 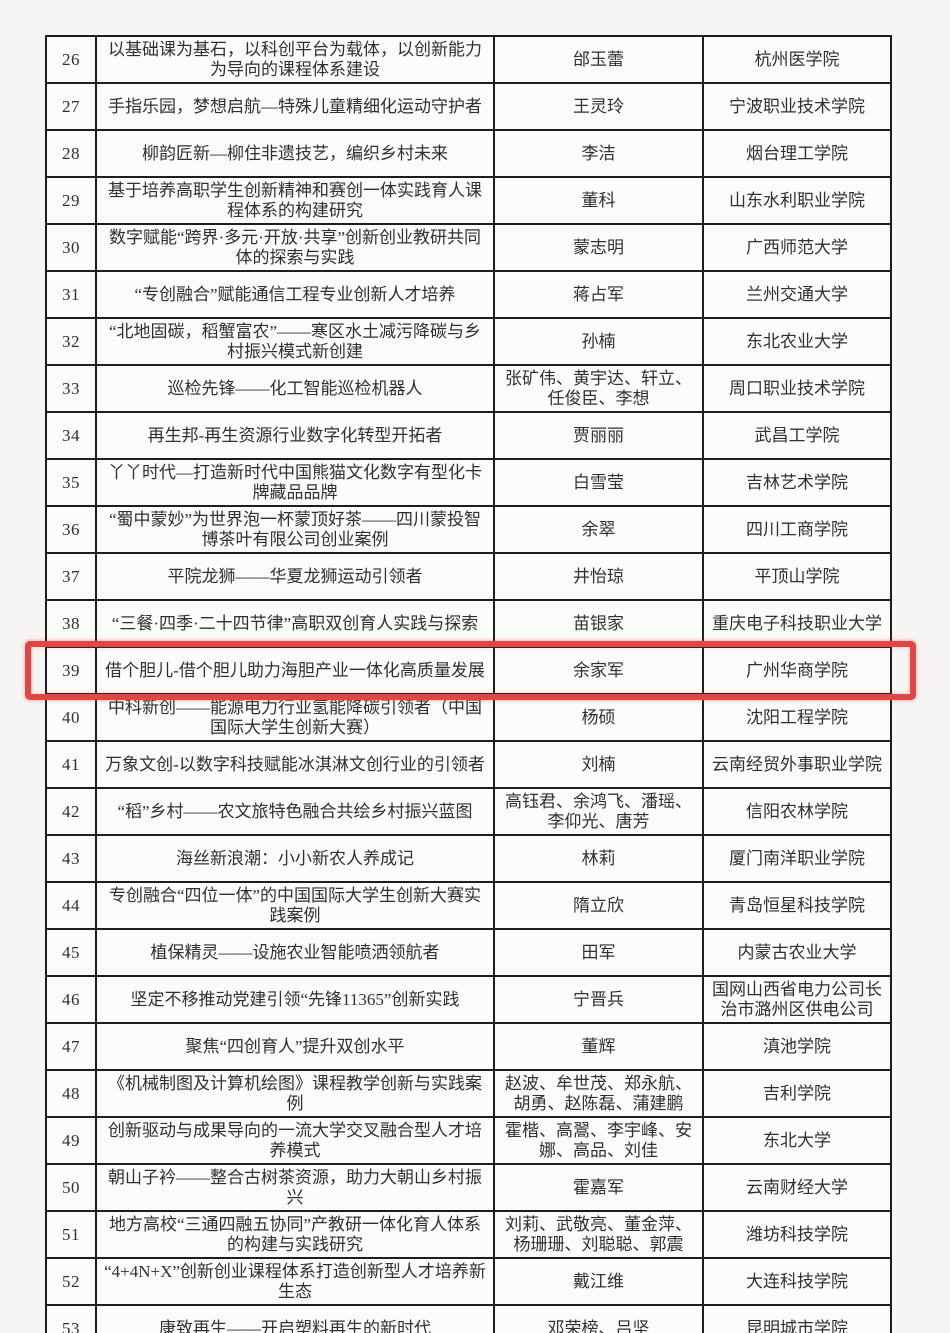 I want to click on row-institution: 武昌工学院, so click(x=797, y=435).